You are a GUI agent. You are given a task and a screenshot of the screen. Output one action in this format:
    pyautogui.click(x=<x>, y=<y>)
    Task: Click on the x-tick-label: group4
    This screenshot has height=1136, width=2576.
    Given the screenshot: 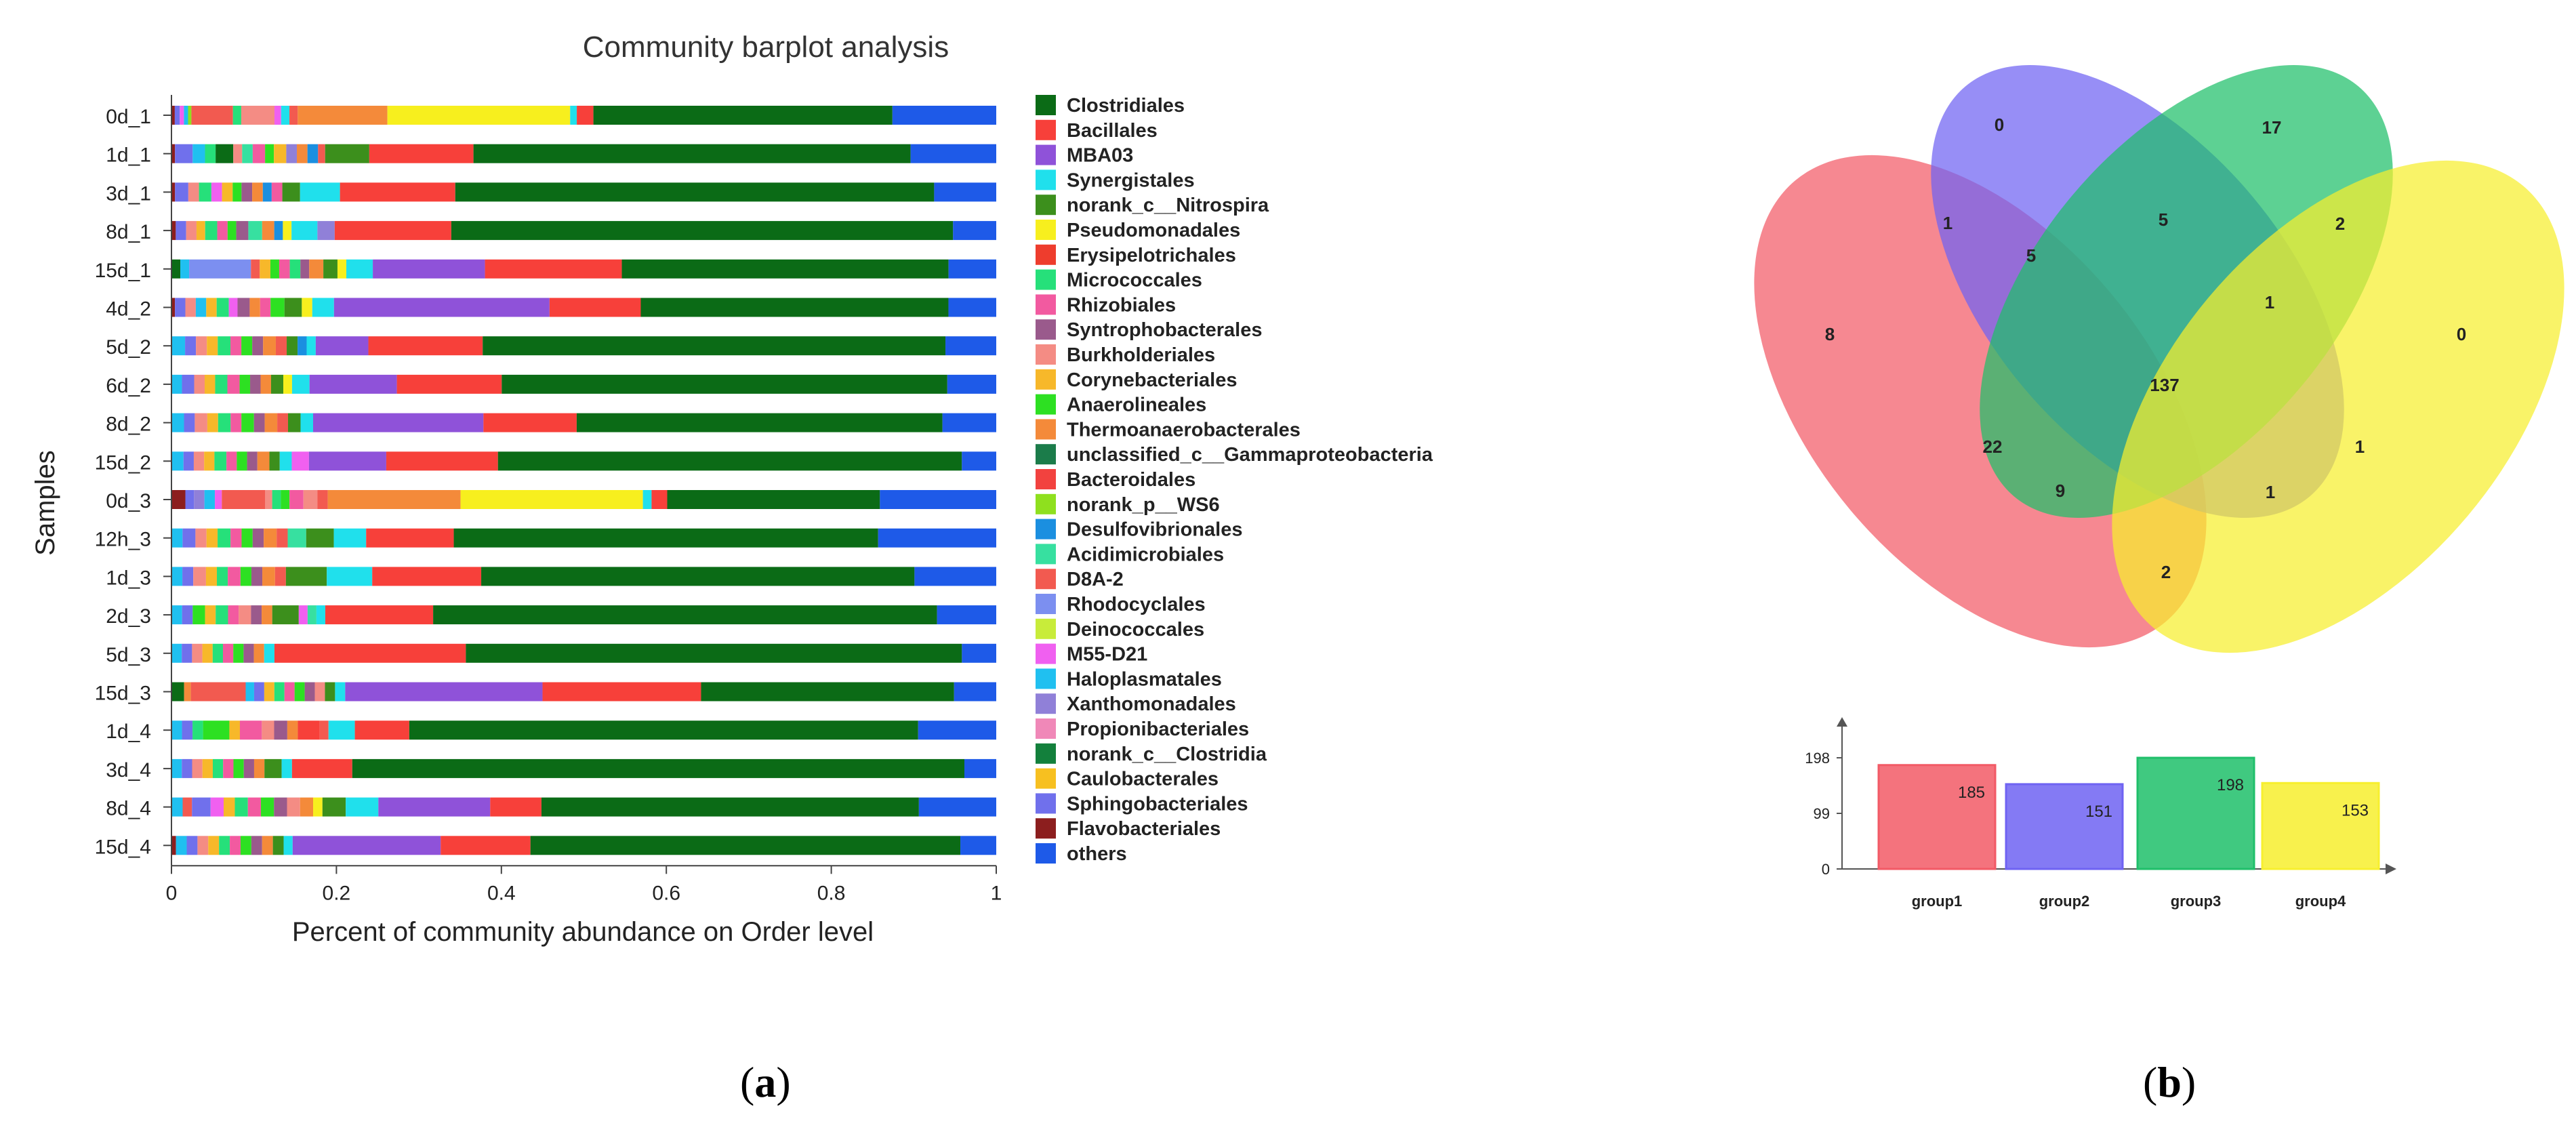 What is the action you would take?
    pyautogui.click(x=2321, y=901)
    